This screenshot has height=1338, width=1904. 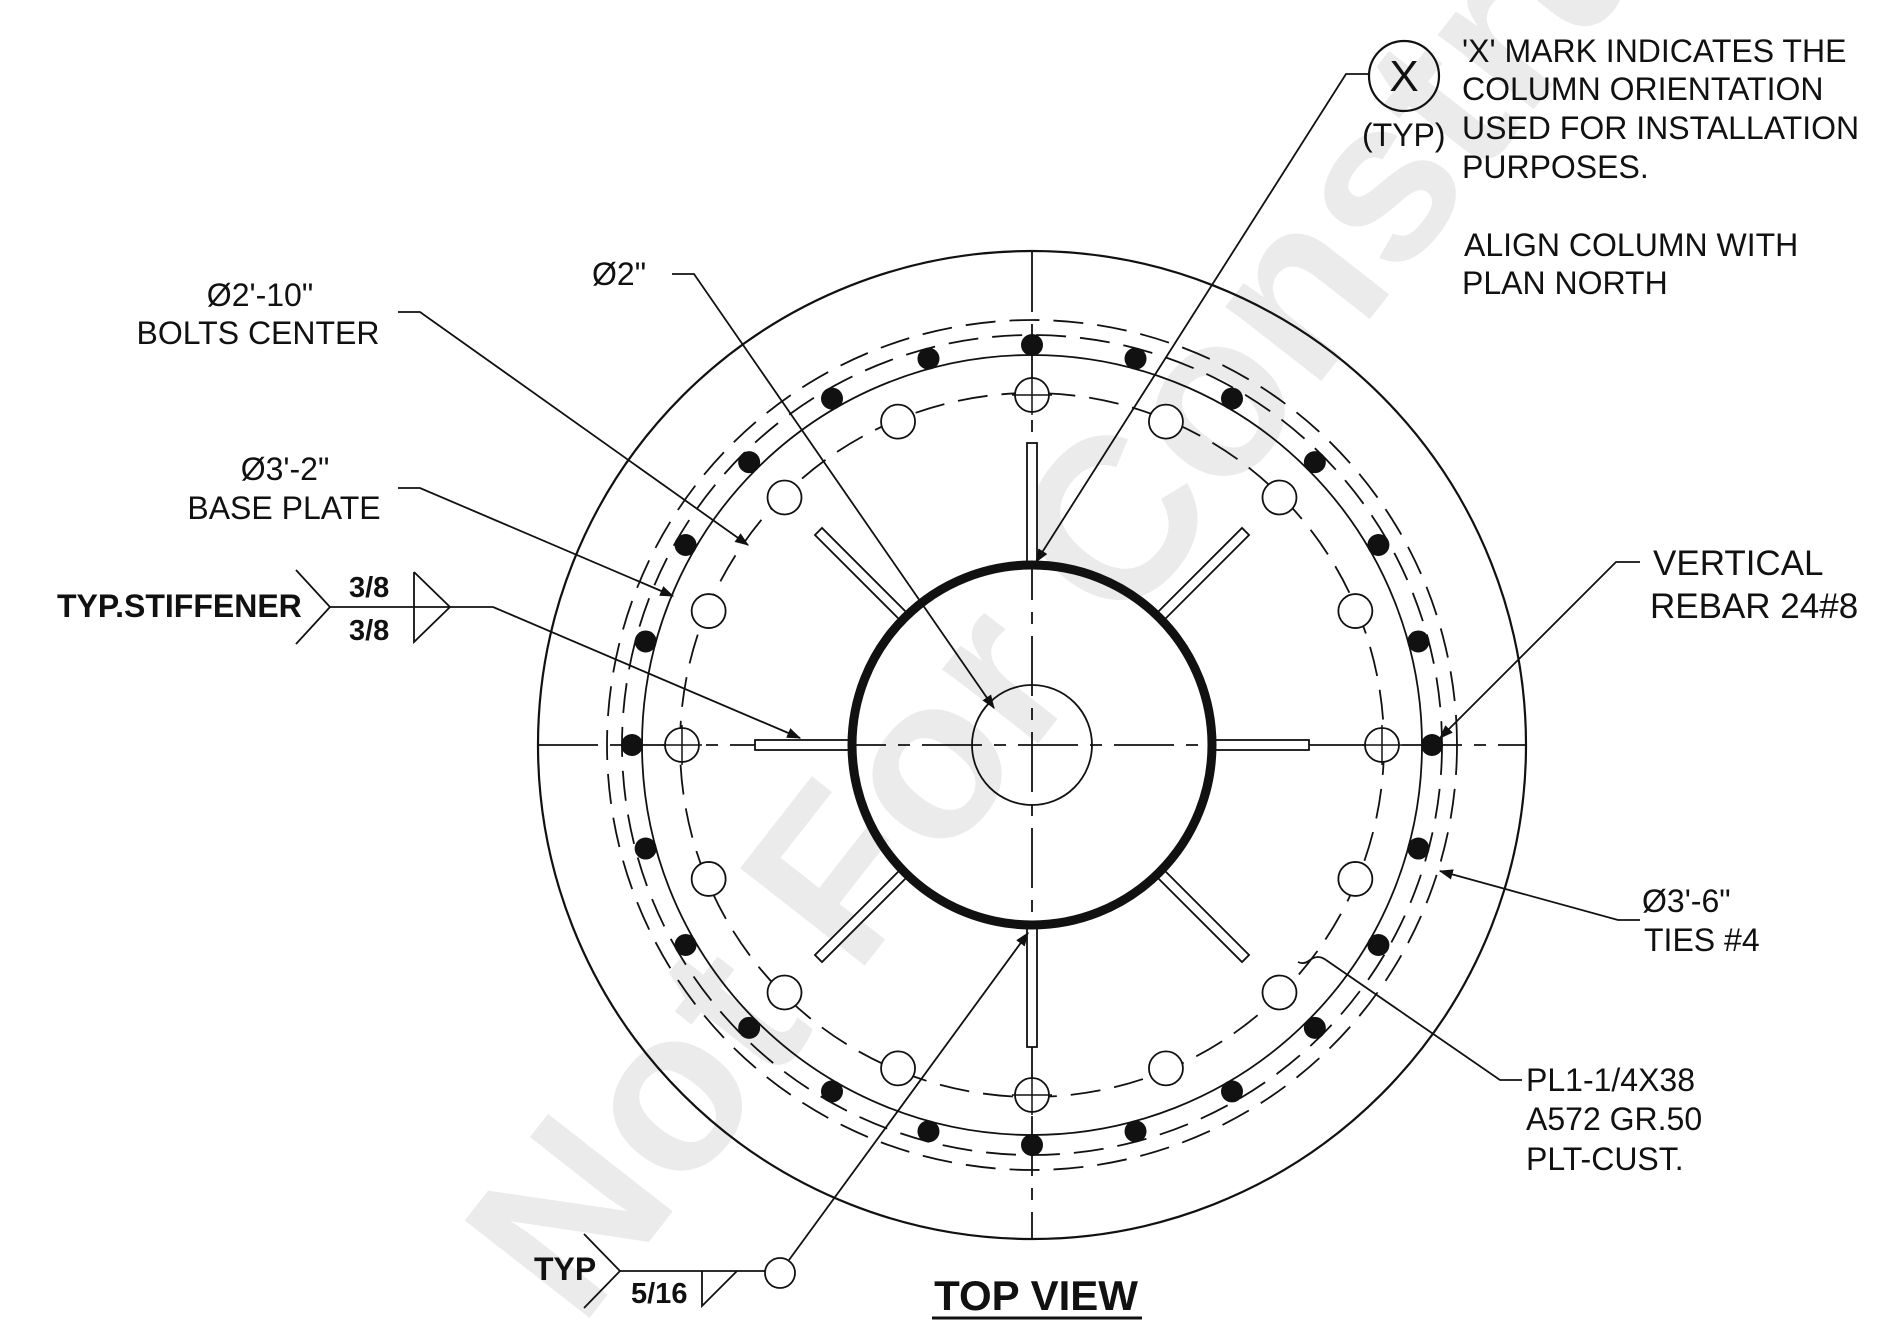 What do you see at coordinates (1610, 1080) in the screenshot?
I see `plate-line-1: PL1-1/4X38` at bounding box center [1610, 1080].